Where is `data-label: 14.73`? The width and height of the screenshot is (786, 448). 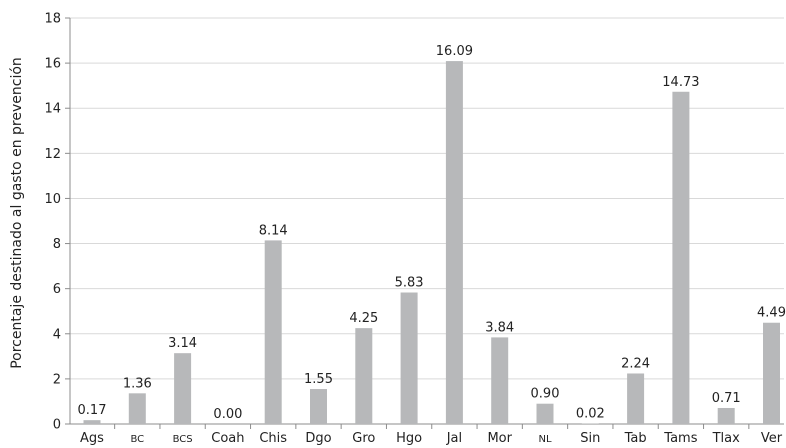 data-label: 14.73 is located at coordinates (680, 82).